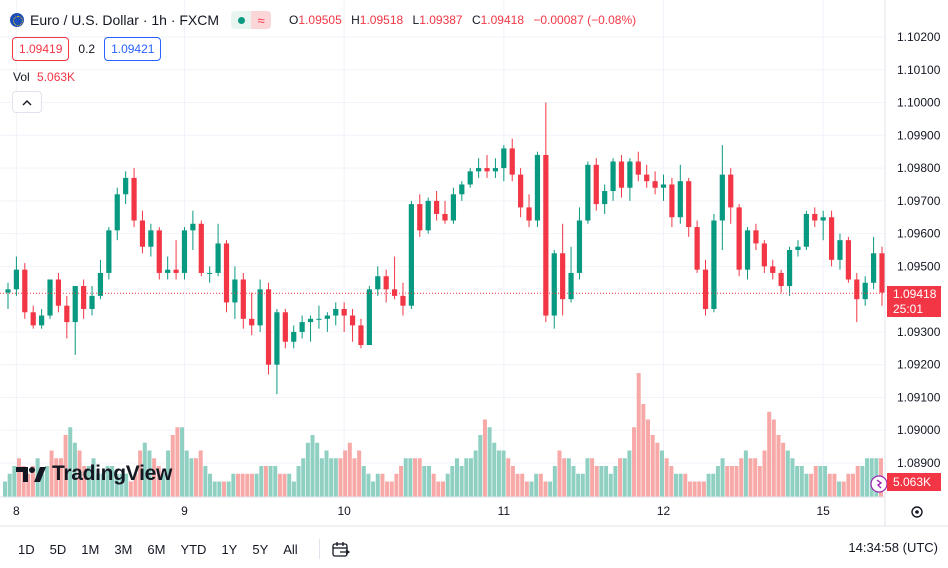 This screenshot has width=948, height=568. Describe the element at coordinates (917, 512) in the screenshot. I see `settings-icon` at that location.